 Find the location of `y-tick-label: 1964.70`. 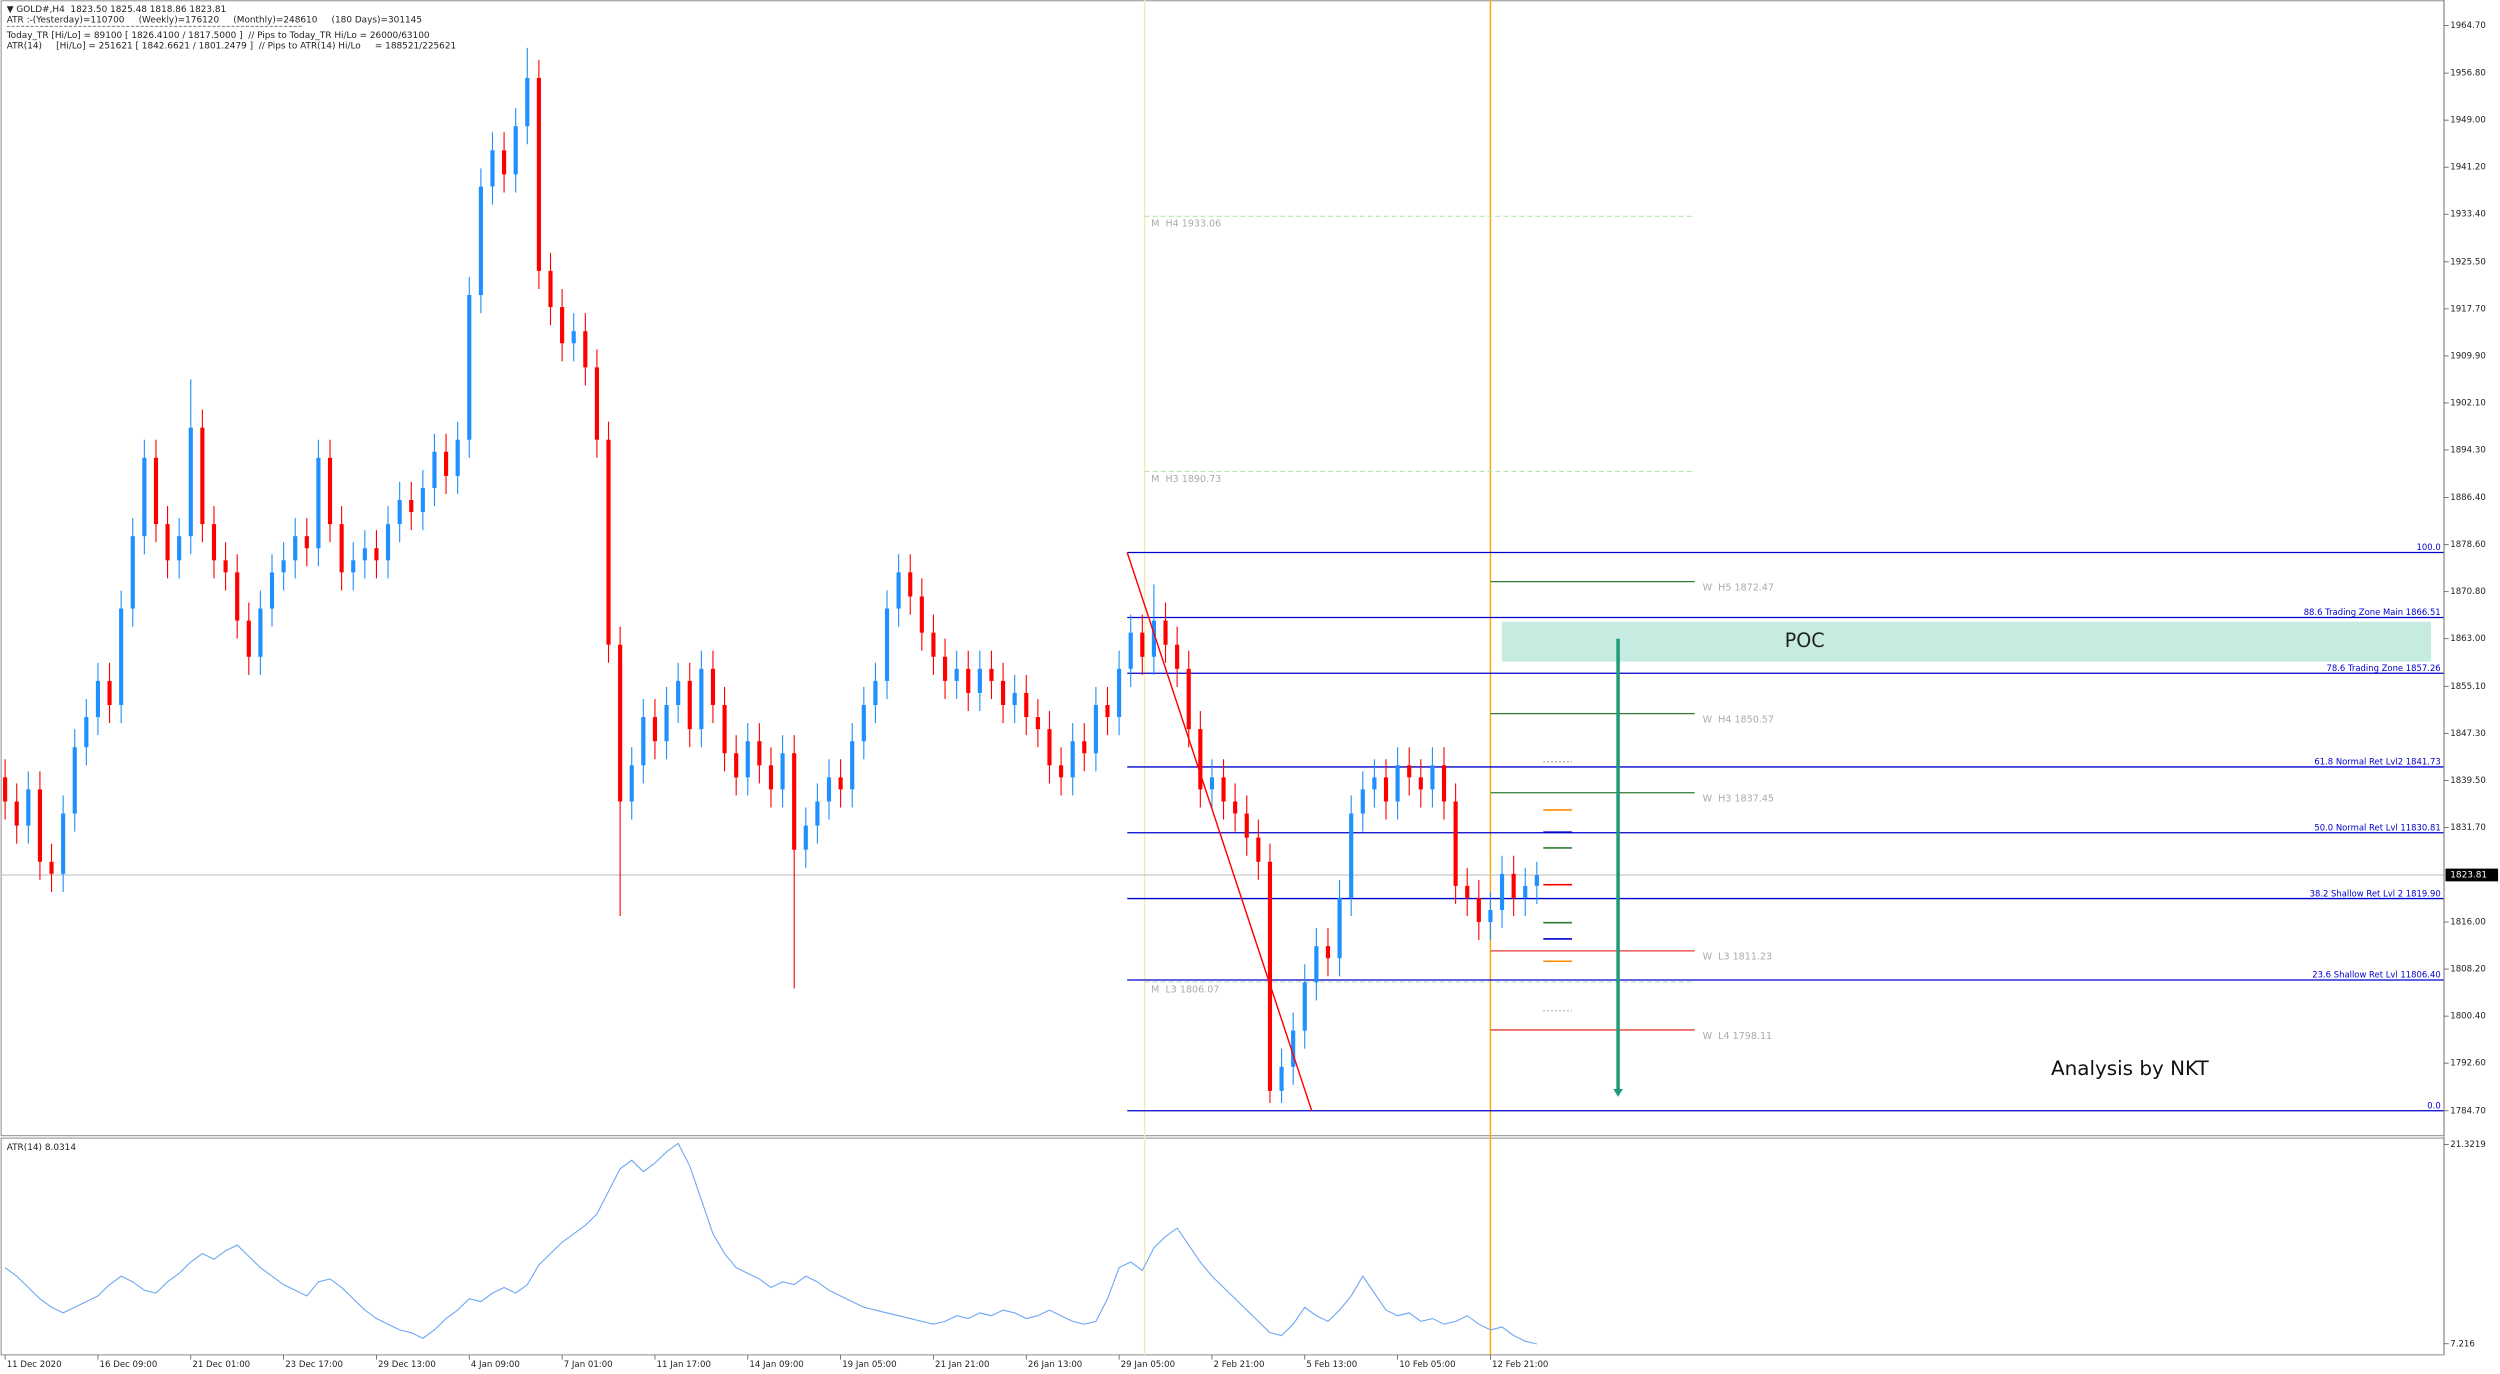

y-tick-label: 1964.70 is located at coordinates (2468, 26).